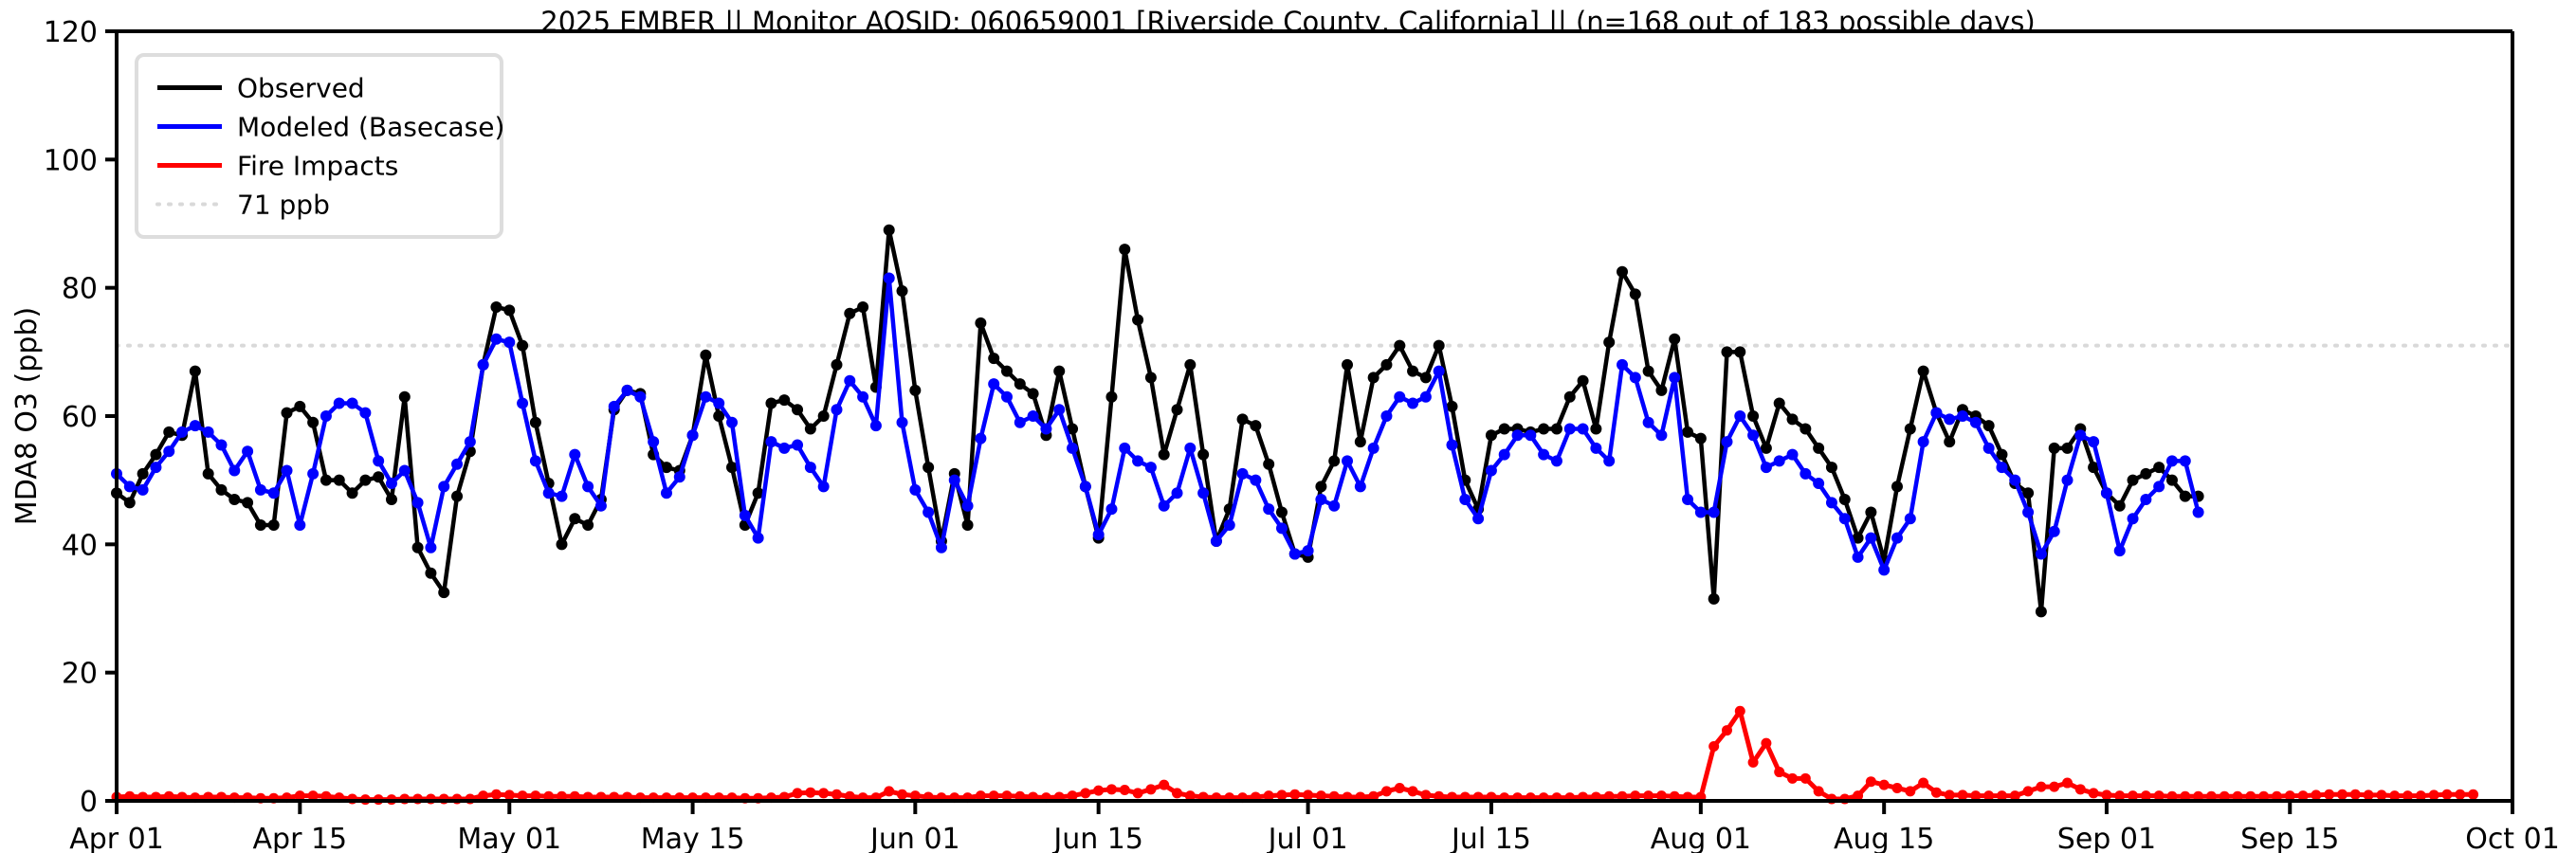 The width and height of the screenshot is (2576, 853). I want to click on y-tick-label: 60, so click(80, 417).